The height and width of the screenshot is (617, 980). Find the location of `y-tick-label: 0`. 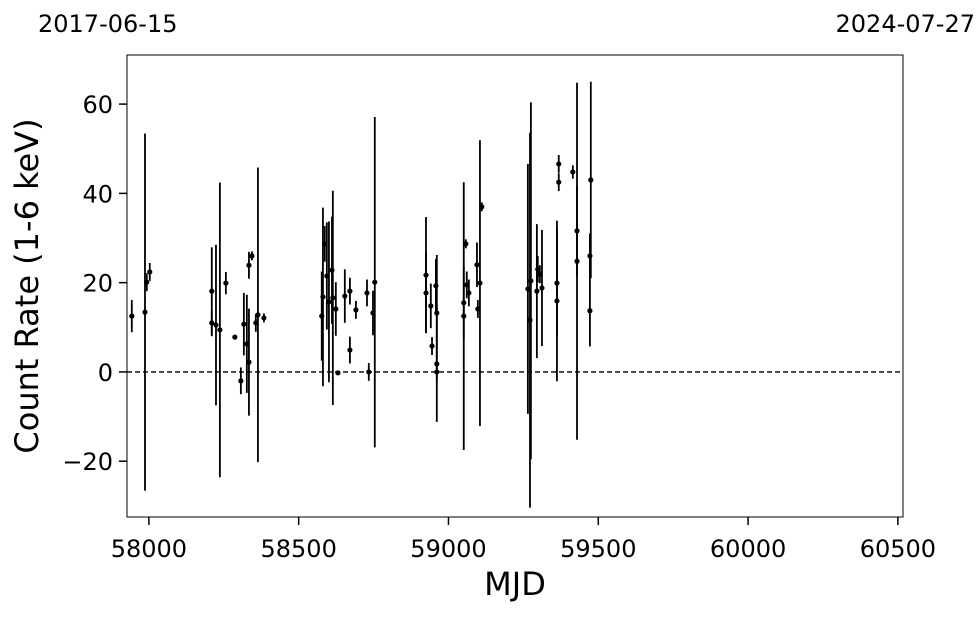

y-tick-label: 0 is located at coordinates (105, 373).